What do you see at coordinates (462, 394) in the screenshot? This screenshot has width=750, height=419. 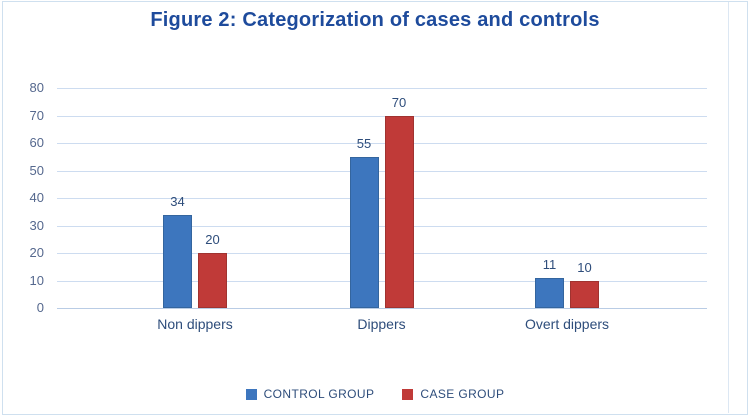 I see `legend-label-case-group: CASE GROUP` at bounding box center [462, 394].